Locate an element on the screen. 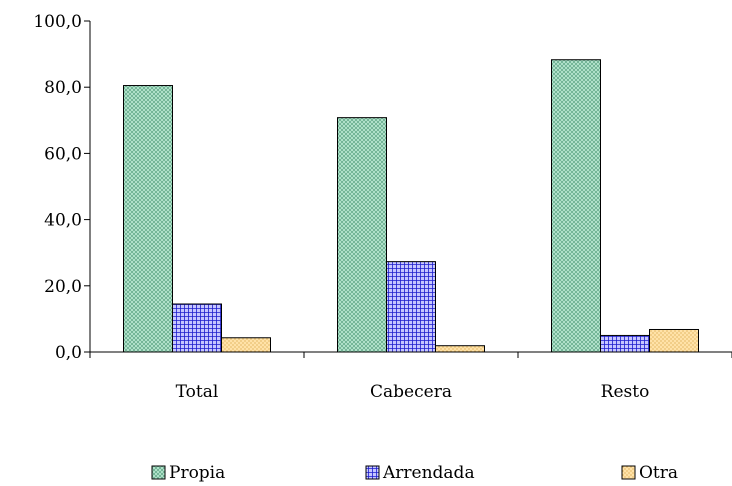 Image resolution: width=732 pixels, height=486 pixels. x-axis: Total Cabecera Resto is located at coordinates (410, 376).